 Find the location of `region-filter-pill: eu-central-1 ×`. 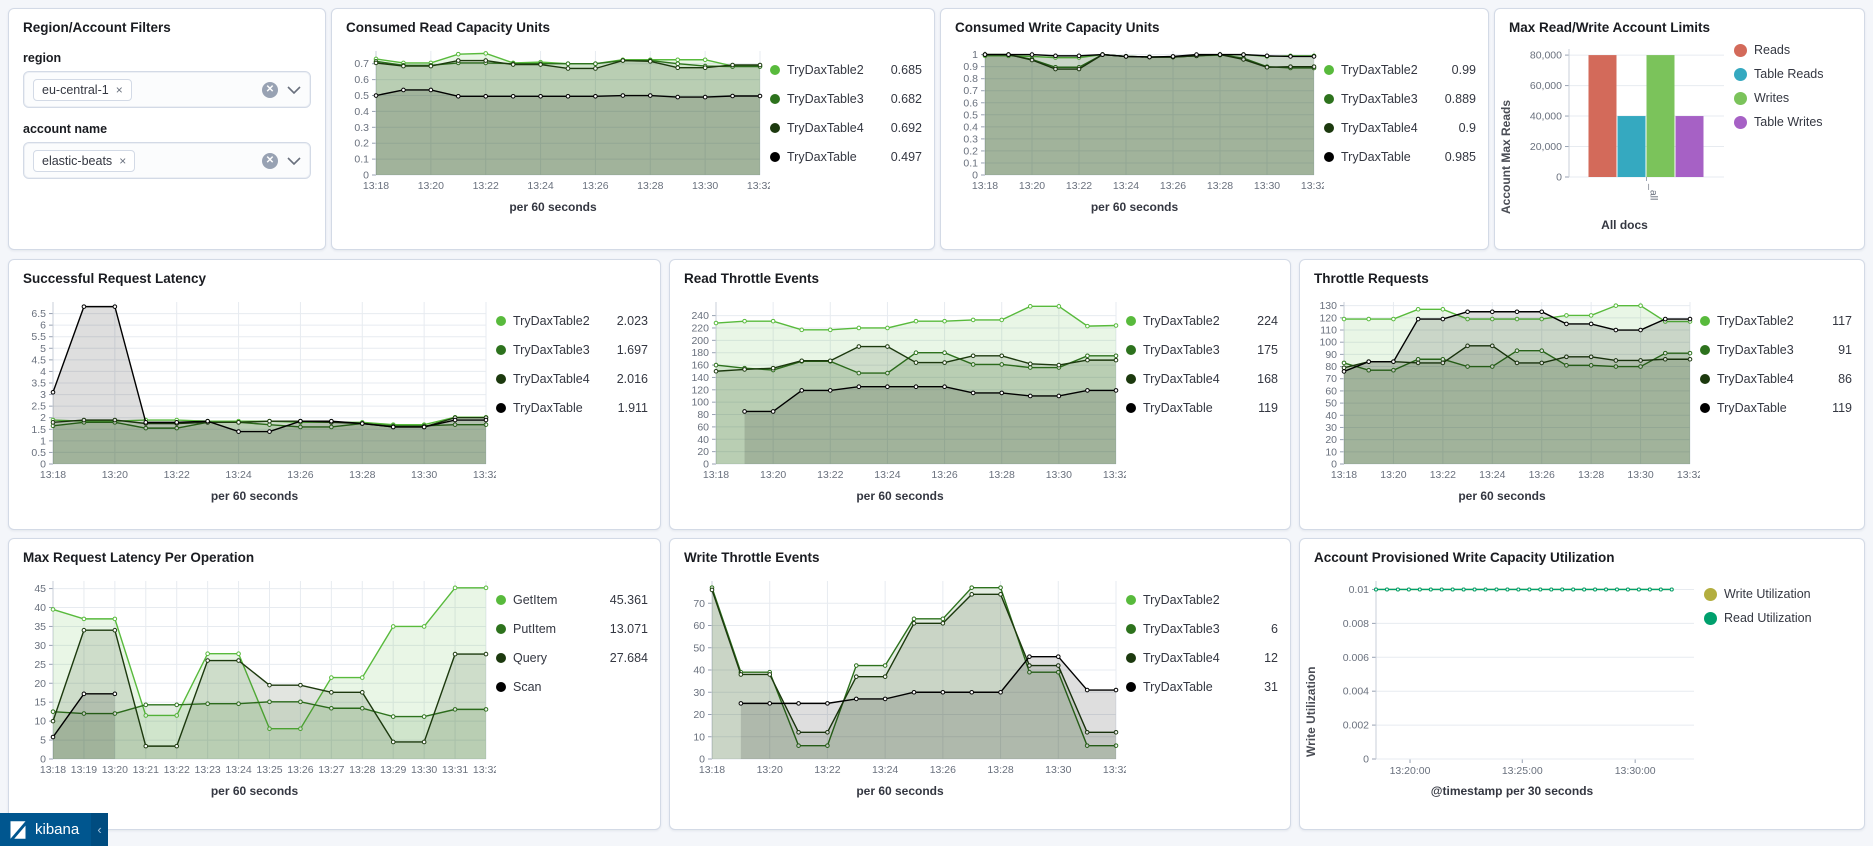

region-filter-pill: eu-central-1 × is located at coordinates (82, 89).